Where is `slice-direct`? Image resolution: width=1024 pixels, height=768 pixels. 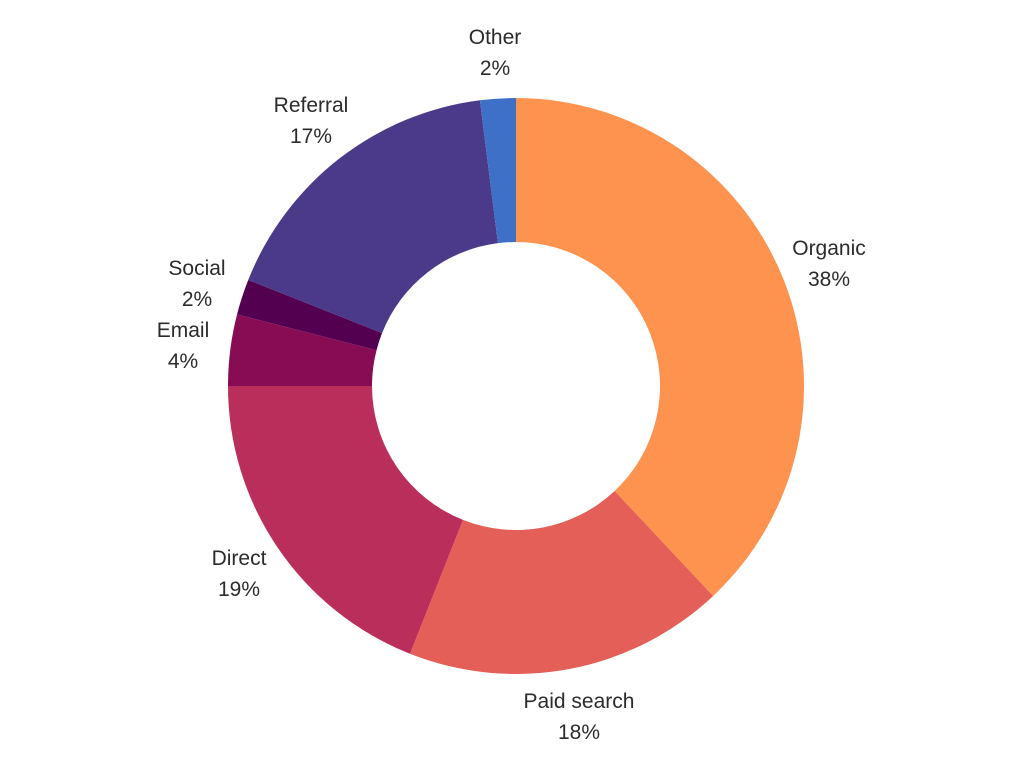 slice-direct is located at coordinates (345, 520).